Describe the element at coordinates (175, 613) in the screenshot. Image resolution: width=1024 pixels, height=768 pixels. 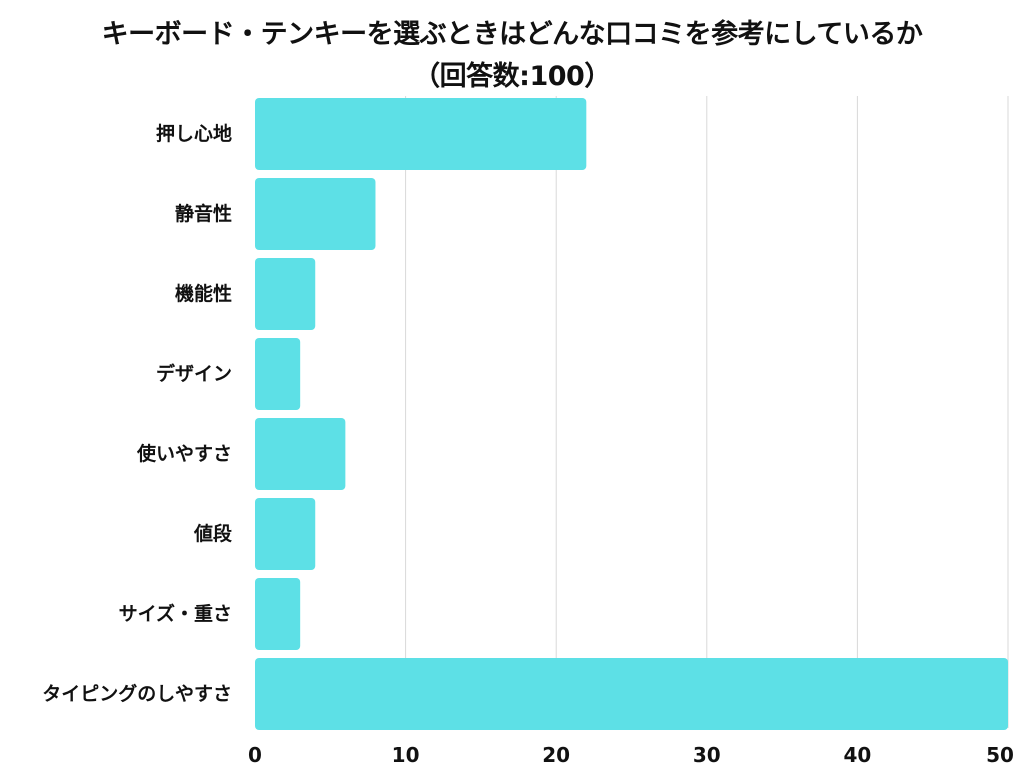
I see `category-label: サイズ・重さ` at that location.